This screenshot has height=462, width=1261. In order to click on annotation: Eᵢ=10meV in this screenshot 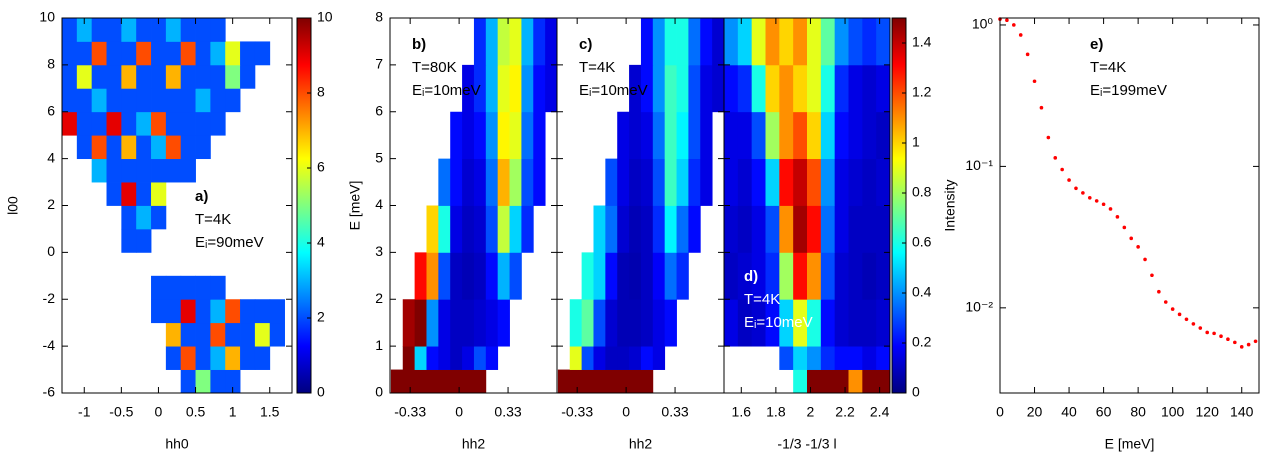, I will do `click(778, 322)`.